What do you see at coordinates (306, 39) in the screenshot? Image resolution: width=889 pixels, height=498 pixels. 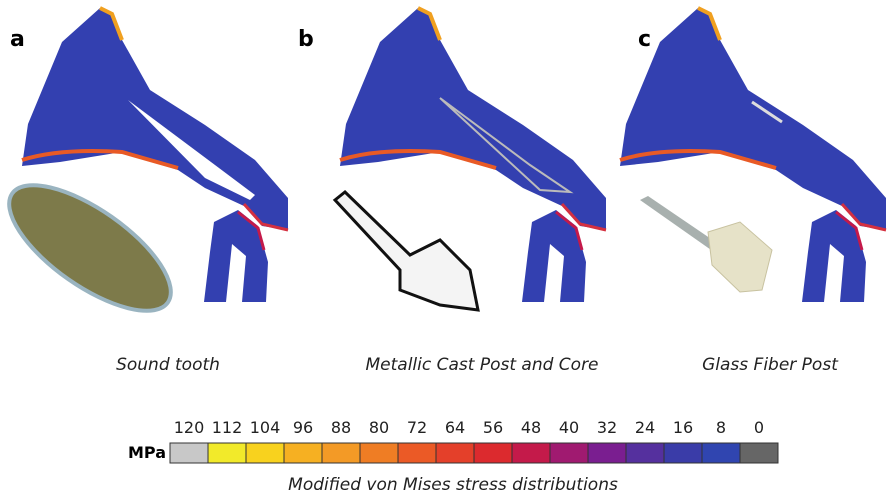 I see `panel-letter: b` at bounding box center [306, 39].